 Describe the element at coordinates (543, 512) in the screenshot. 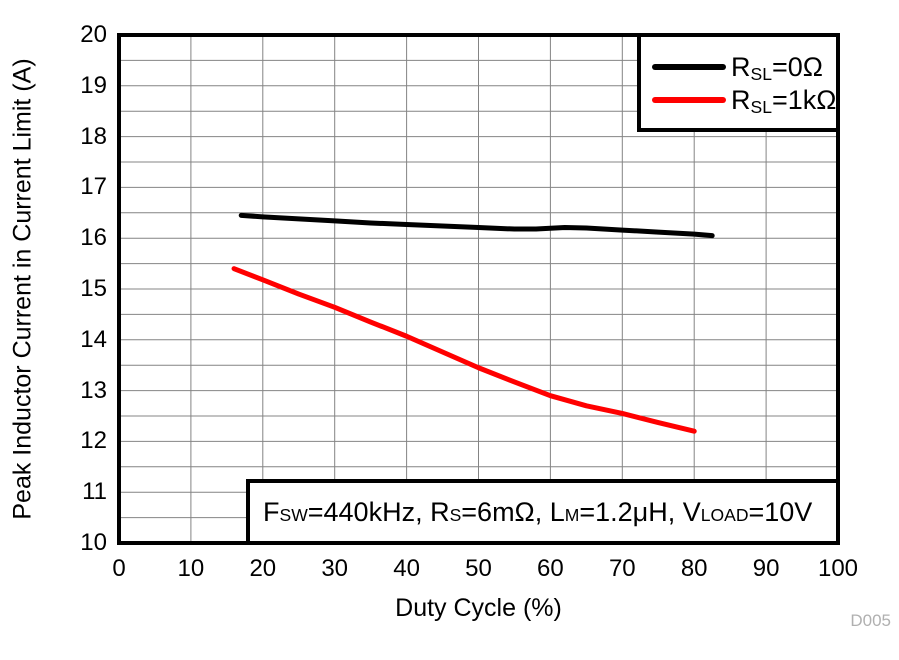

I see `annotation-box` at that location.